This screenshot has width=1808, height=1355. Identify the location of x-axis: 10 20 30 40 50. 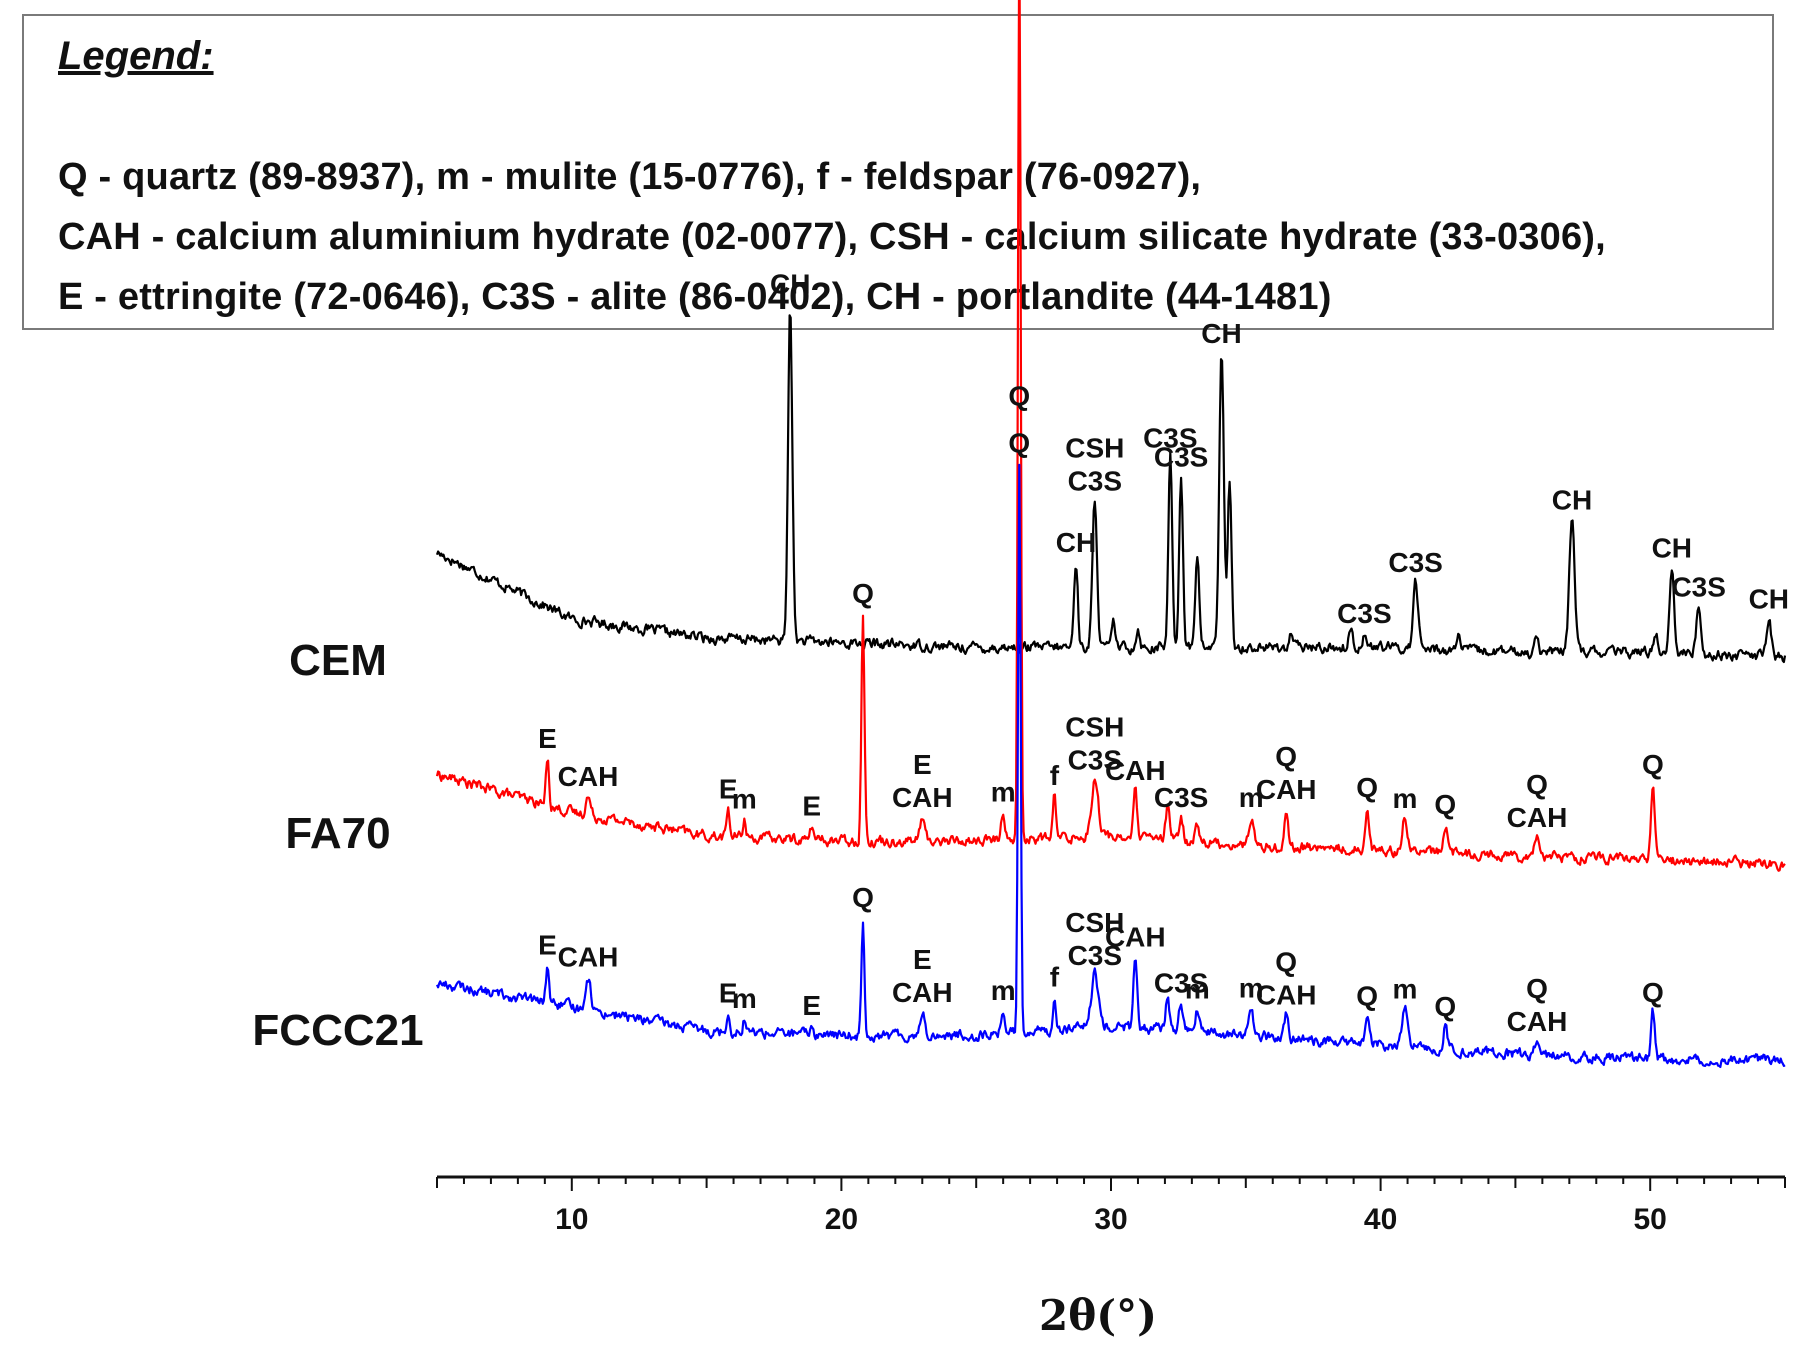
(1111, 1205).